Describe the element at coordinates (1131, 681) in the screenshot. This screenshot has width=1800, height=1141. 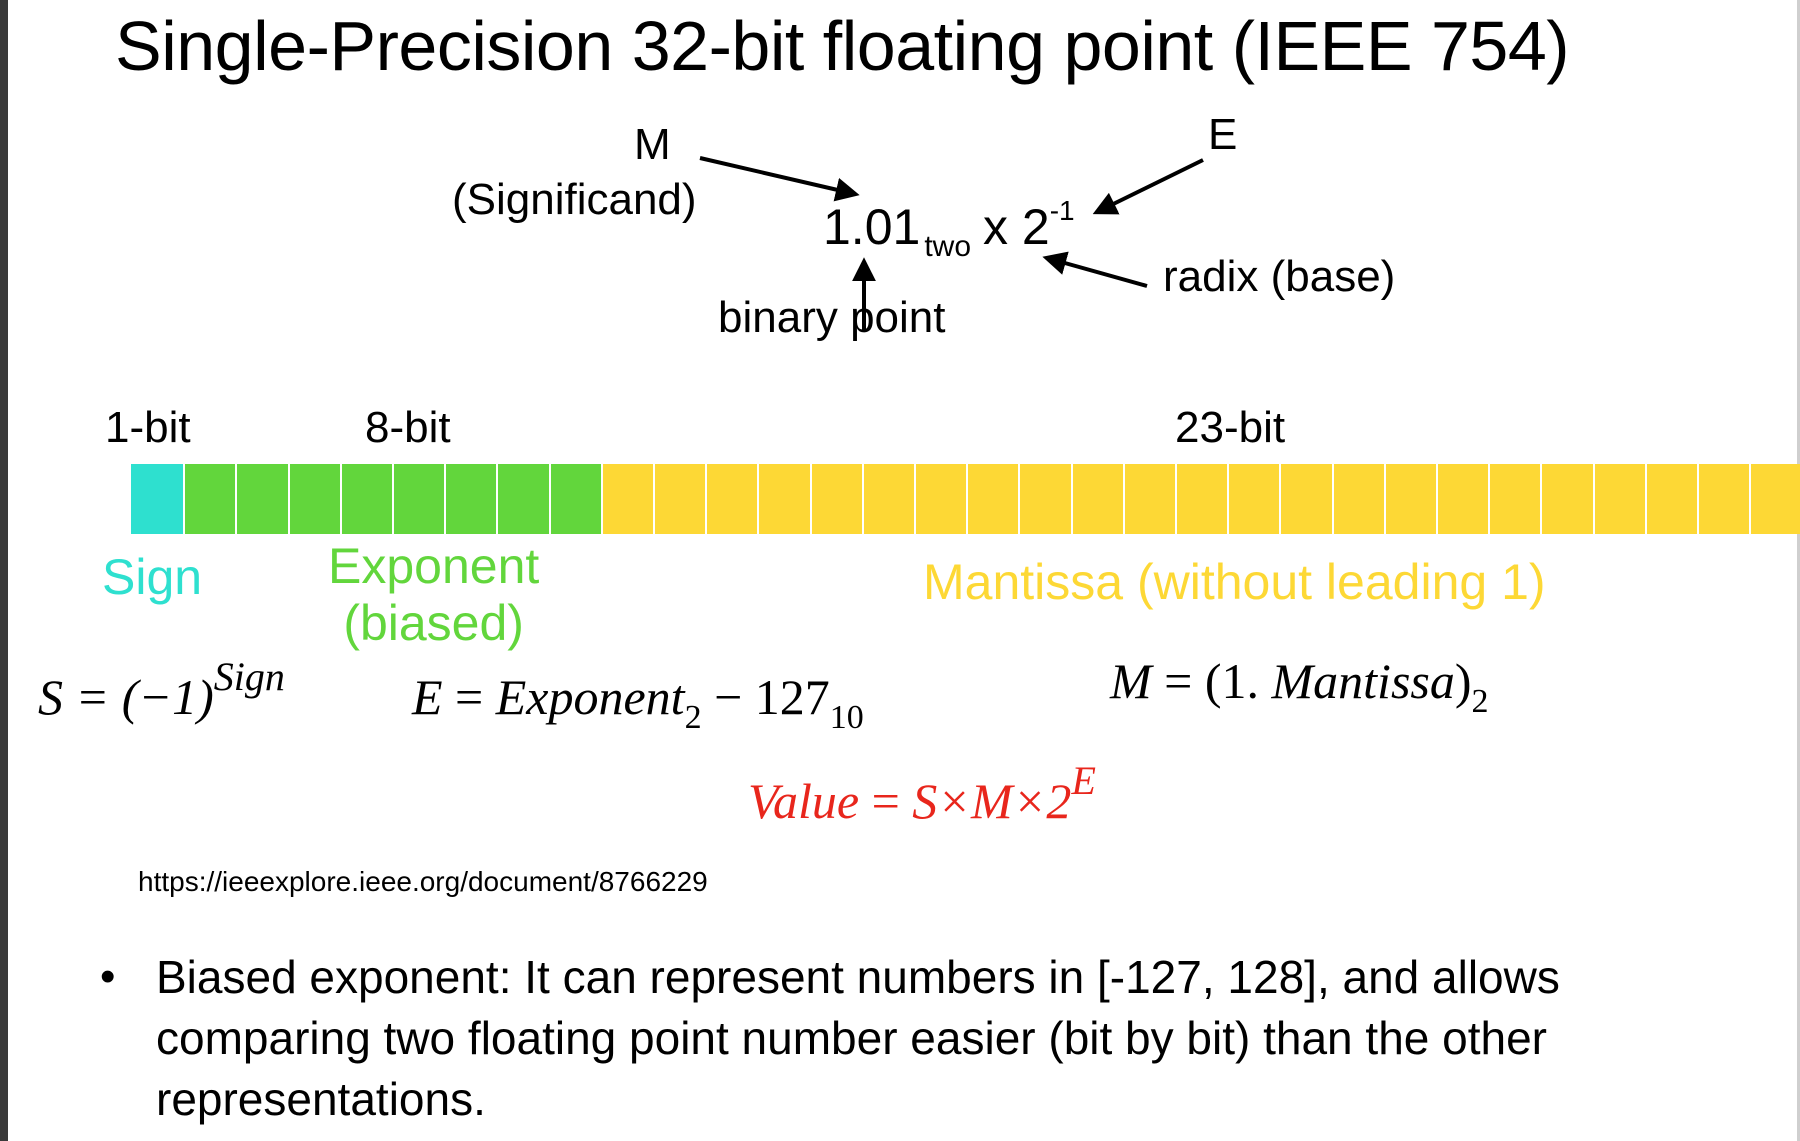
I see `man-eq-lhs: M` at that location.